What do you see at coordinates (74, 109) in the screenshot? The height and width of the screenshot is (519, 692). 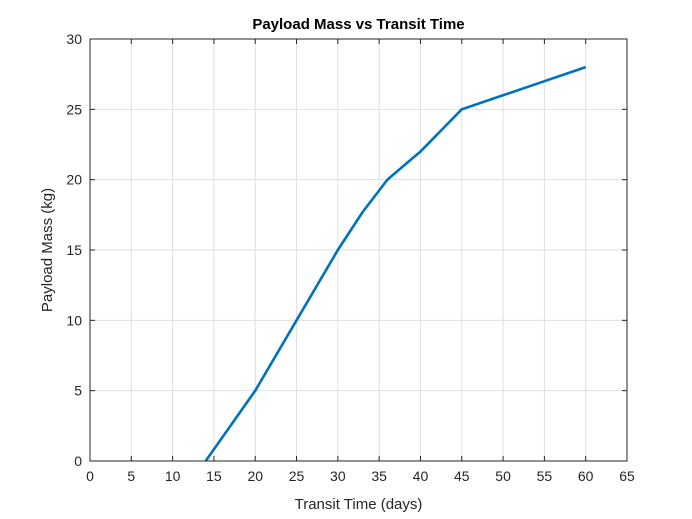 I see `y-tick-label: 25` at bounding box center [74, 109].